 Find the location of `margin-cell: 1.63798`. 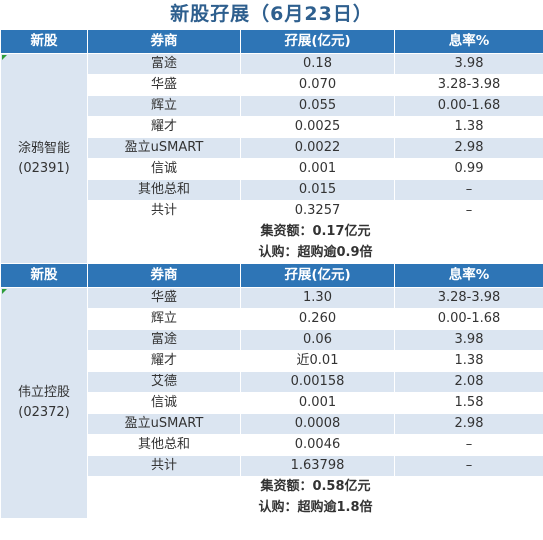

margin-cell: 1.63798 is located at coordinates (317, 466).